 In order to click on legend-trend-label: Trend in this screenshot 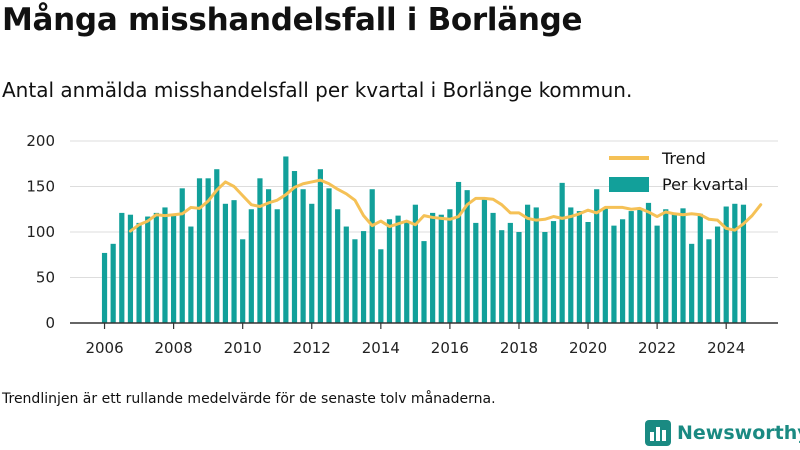, I will do `click(683, 158)`.